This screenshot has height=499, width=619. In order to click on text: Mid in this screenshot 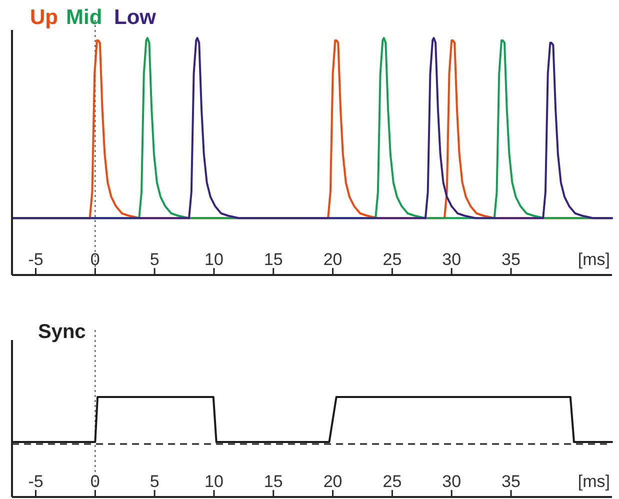, I will do `click(84, 17)`.